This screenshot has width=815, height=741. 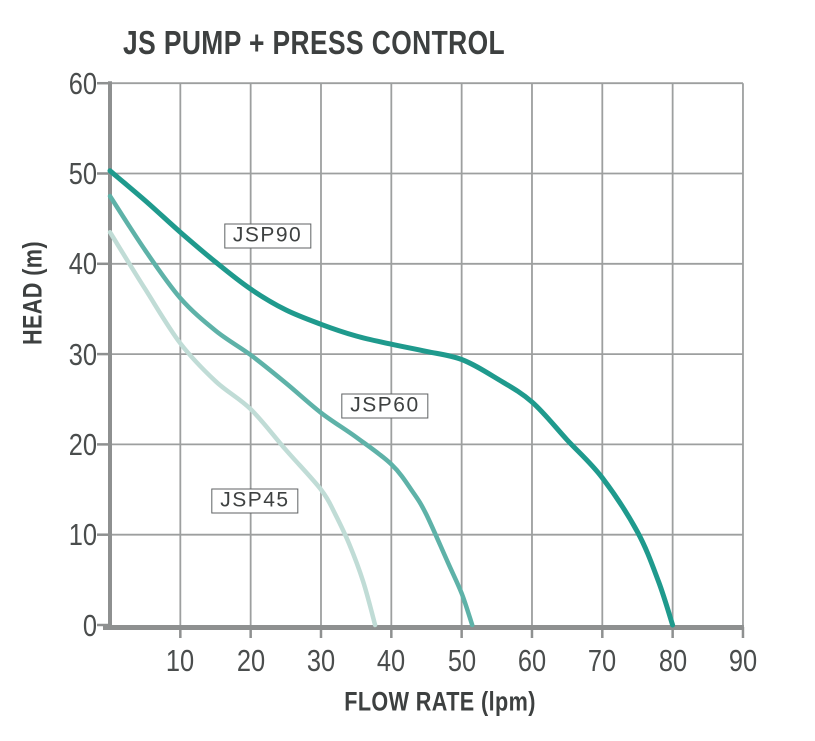 What do you see at coordinates (385, 406) in the screenshot?
I see `curve-label-jsp60: JSP60` at bounding box center [385, 406].